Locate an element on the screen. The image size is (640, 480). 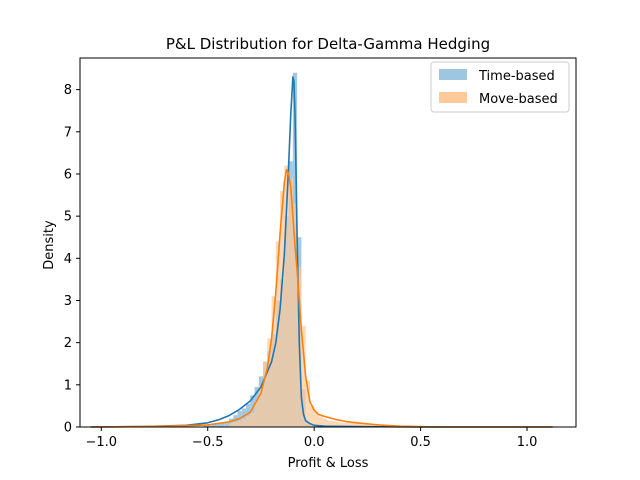
x-tick-label: −0.5 is located at coordinates (208, 442).